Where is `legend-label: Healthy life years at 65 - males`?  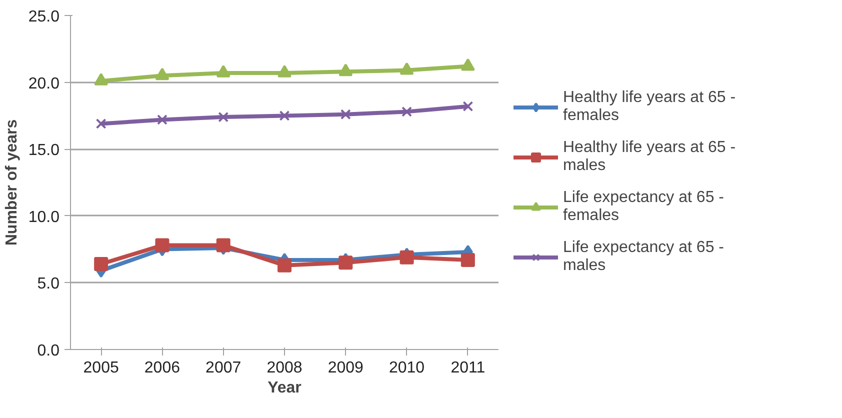 legend-label: Healthy life years at 65 - males is located at coordinates (649, 157).